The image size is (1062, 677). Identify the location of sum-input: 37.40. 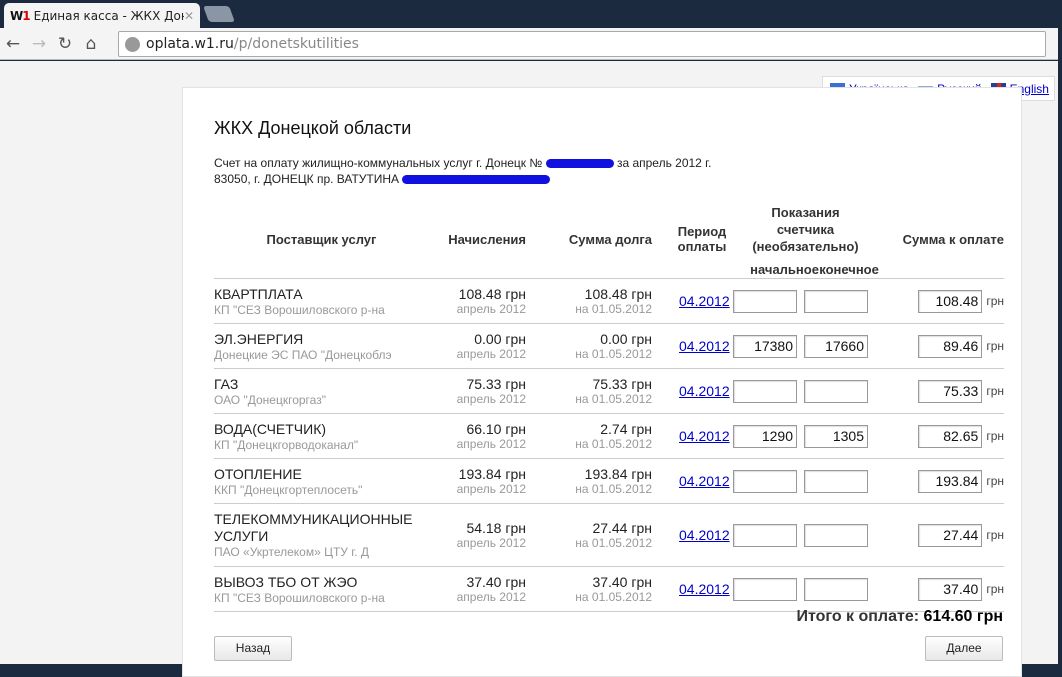
(950, 589).